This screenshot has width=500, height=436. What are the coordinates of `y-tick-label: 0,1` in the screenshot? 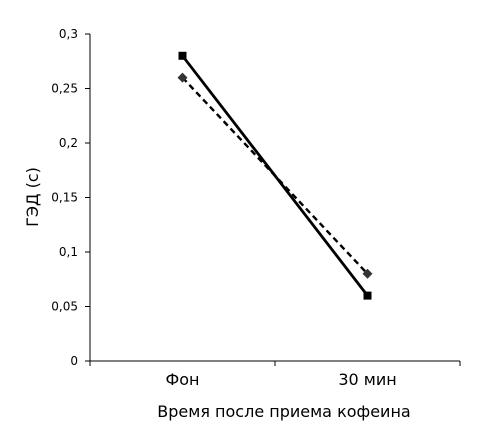 It's located at (68, 252).